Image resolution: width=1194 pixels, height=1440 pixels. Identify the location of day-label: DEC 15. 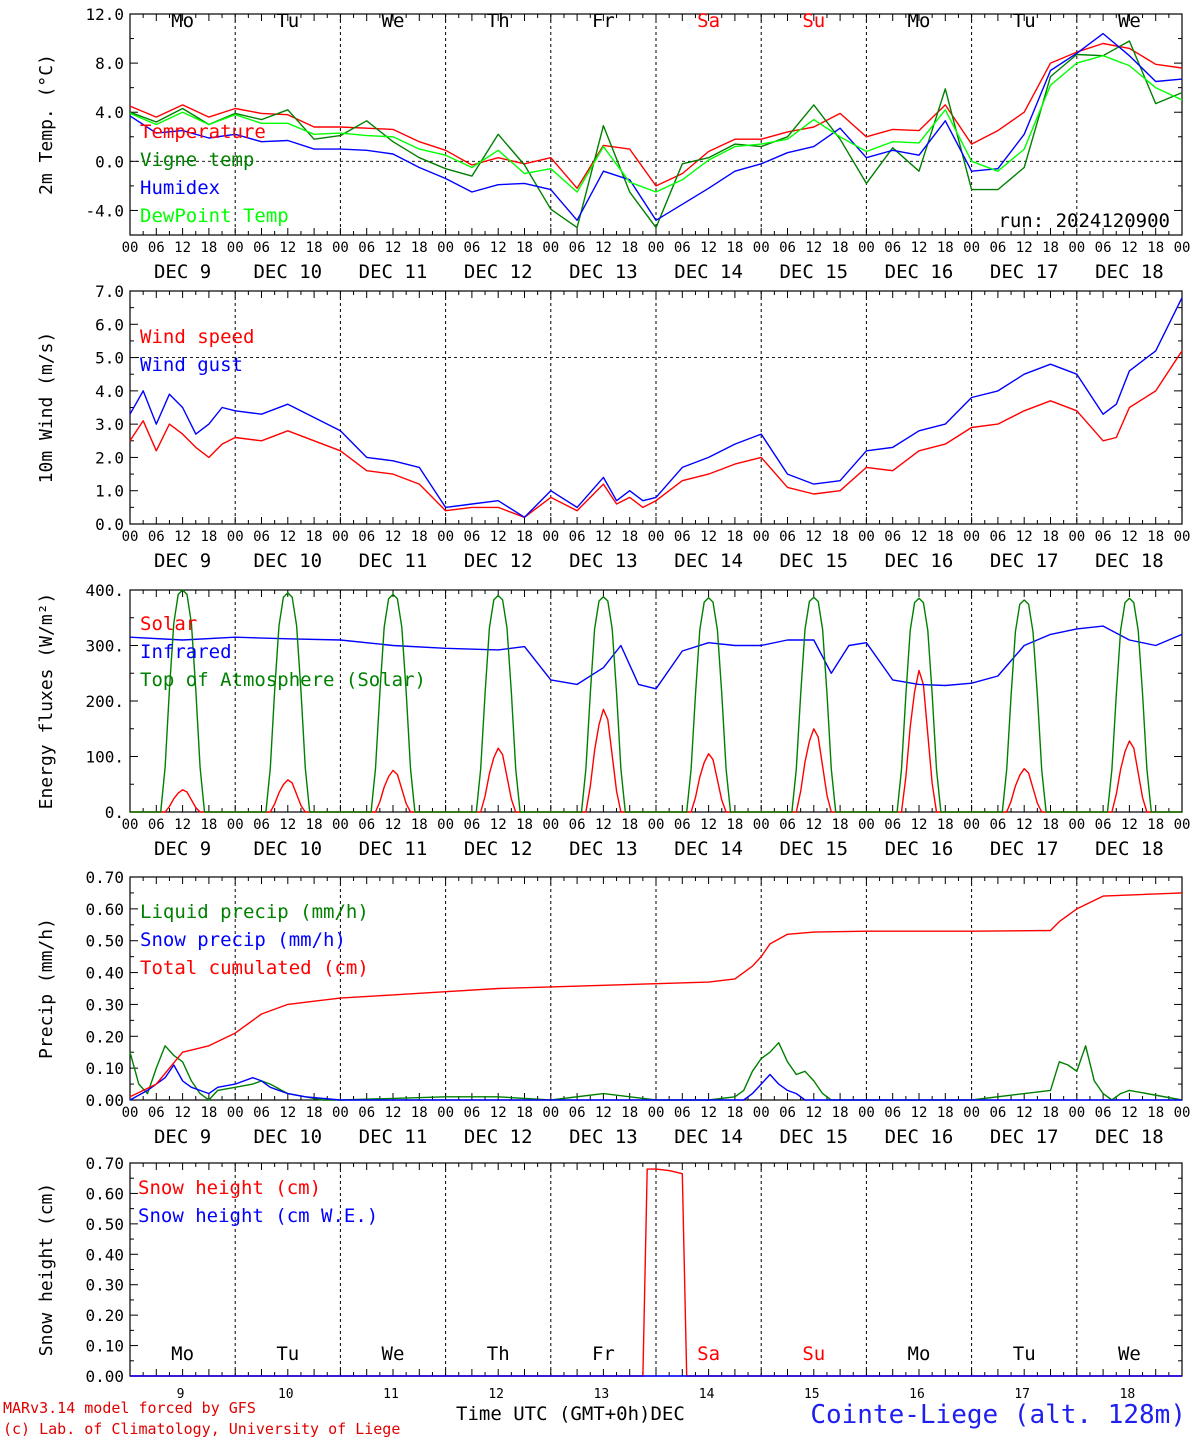
(813, 272).